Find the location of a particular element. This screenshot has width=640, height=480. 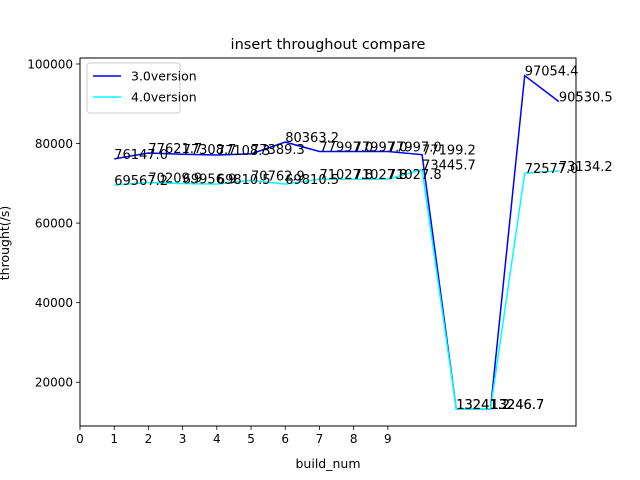

x-tick-label: 2 is located at coordinates (149, 439).